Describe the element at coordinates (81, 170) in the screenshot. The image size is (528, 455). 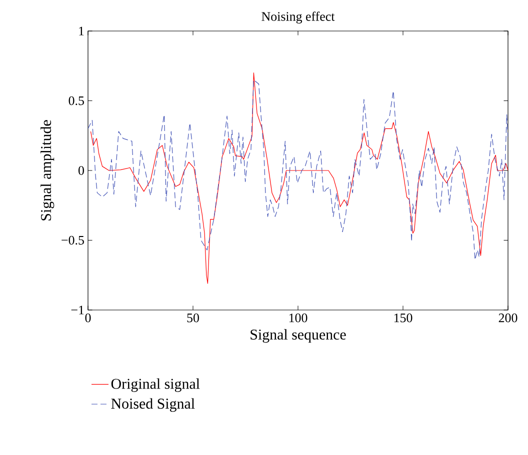
I see `y-tick-label: 0` at that location.